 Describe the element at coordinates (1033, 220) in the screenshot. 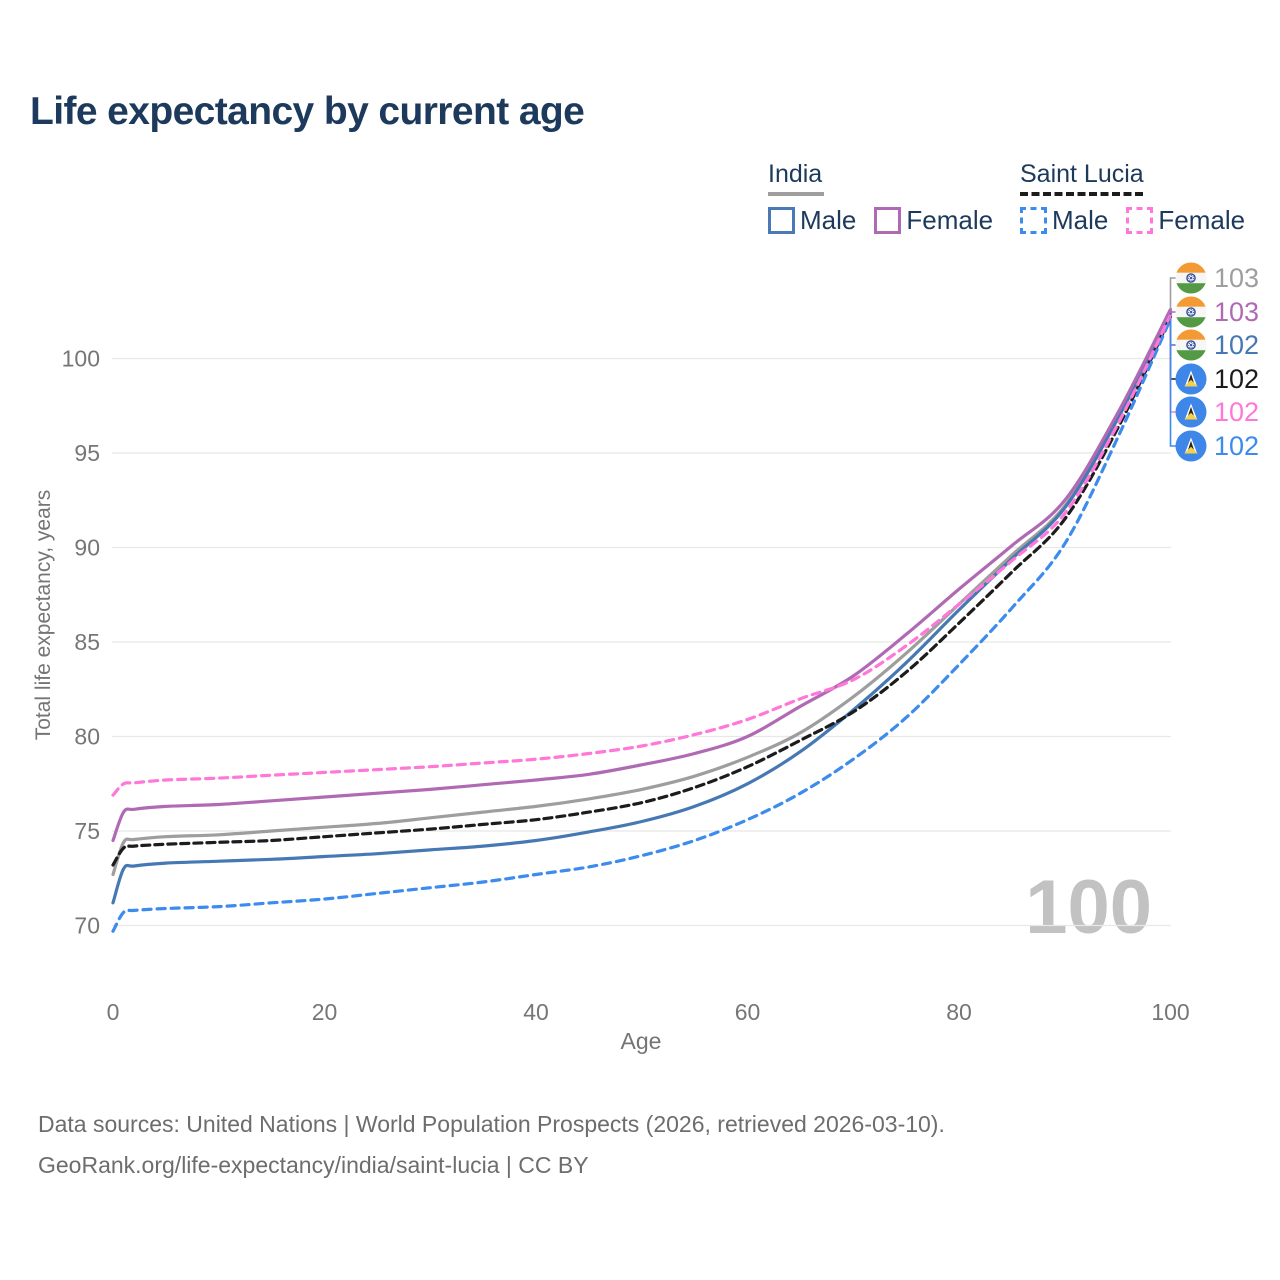

I see `saint-lucia-male-swatch` at that location.